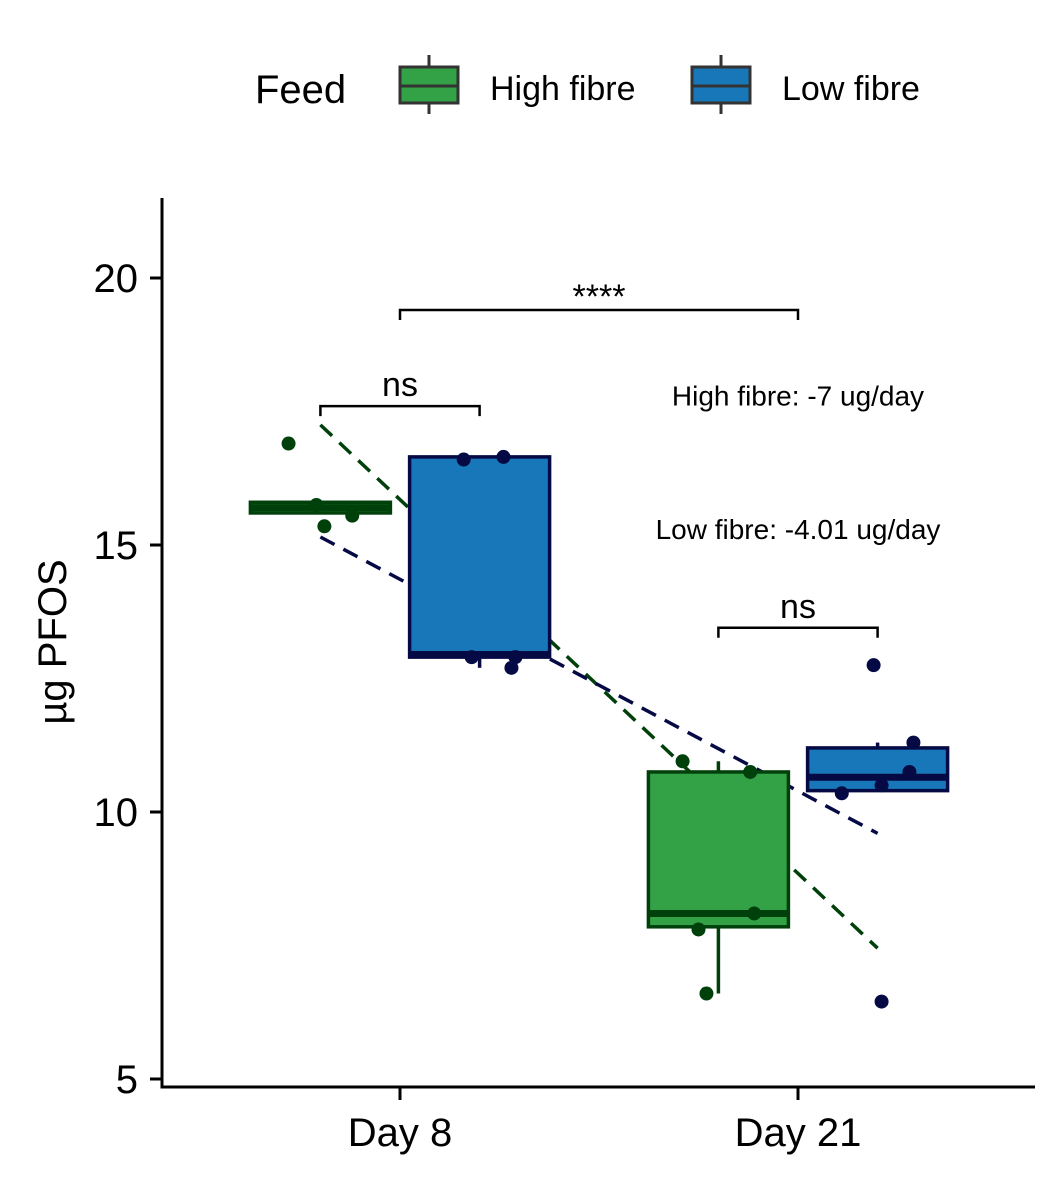  Describe the element at coordinates (798, 529) in the screenshot. I see `slope-annotation: Low fibre: -4.01 ug/day` at that location.